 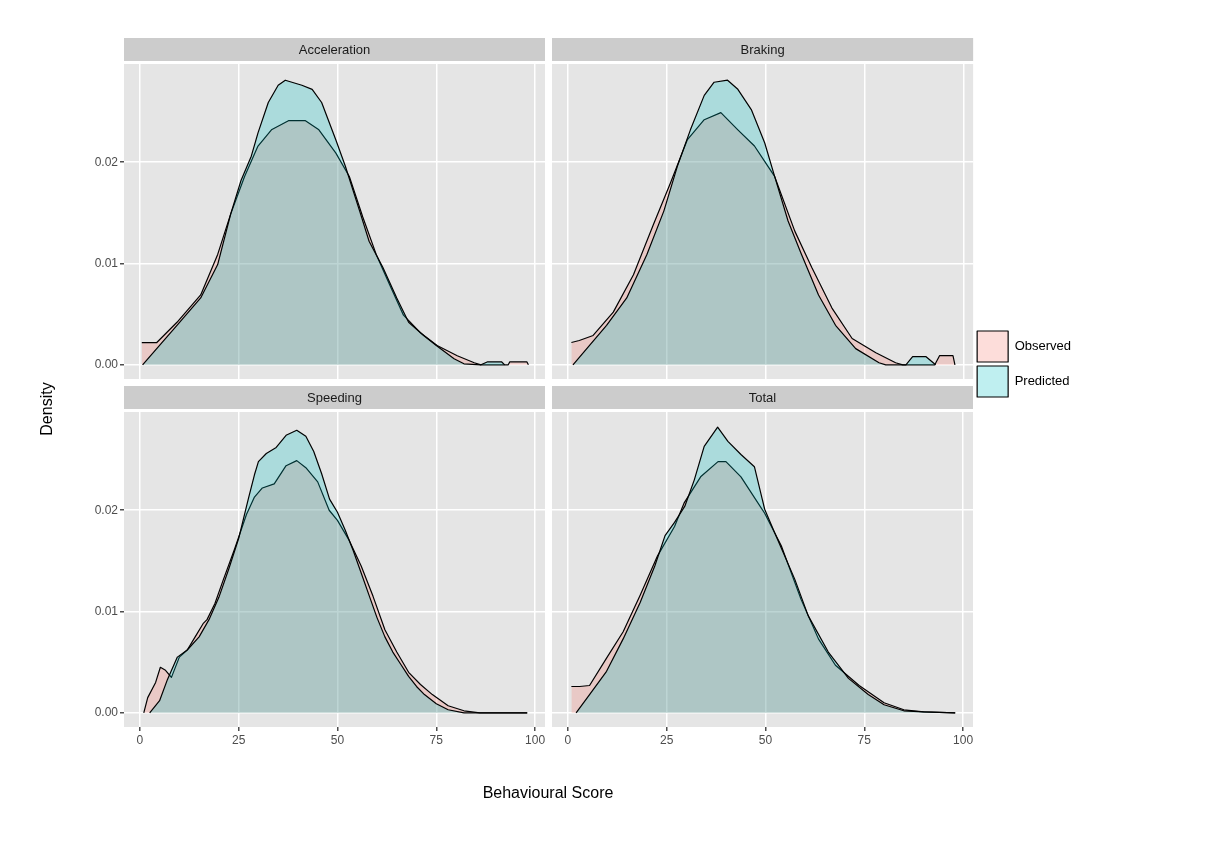 I want to click on chart-title: Acceleration, so click(x=334, y=49).